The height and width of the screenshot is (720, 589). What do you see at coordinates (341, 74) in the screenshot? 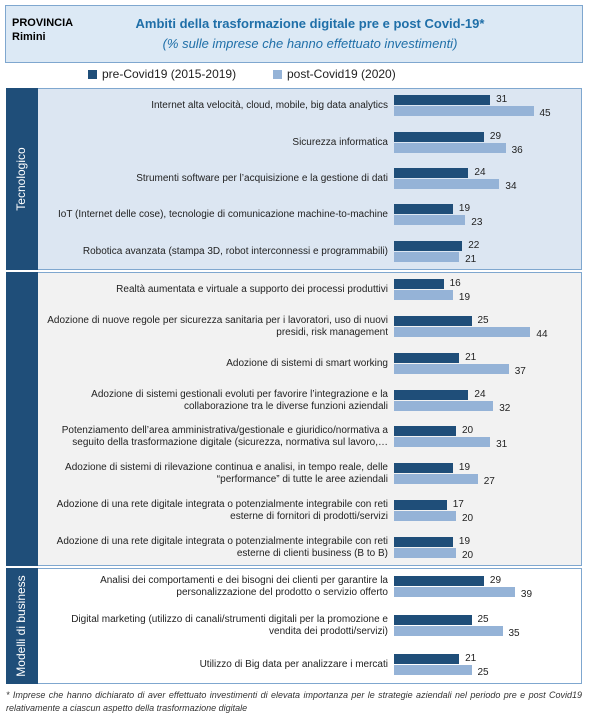
I see `legend-label: post-Covid19 (2020)` at bounding box center [341, 74].